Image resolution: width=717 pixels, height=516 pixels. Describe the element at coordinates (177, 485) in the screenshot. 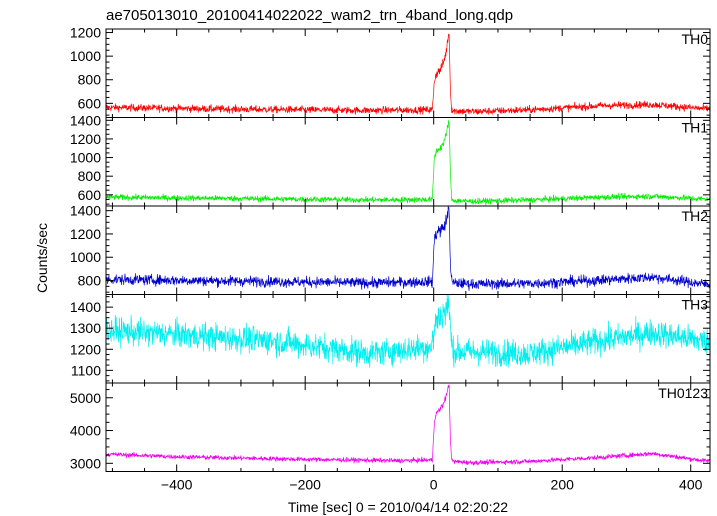

I see `x-tick-label: −400` at that location.